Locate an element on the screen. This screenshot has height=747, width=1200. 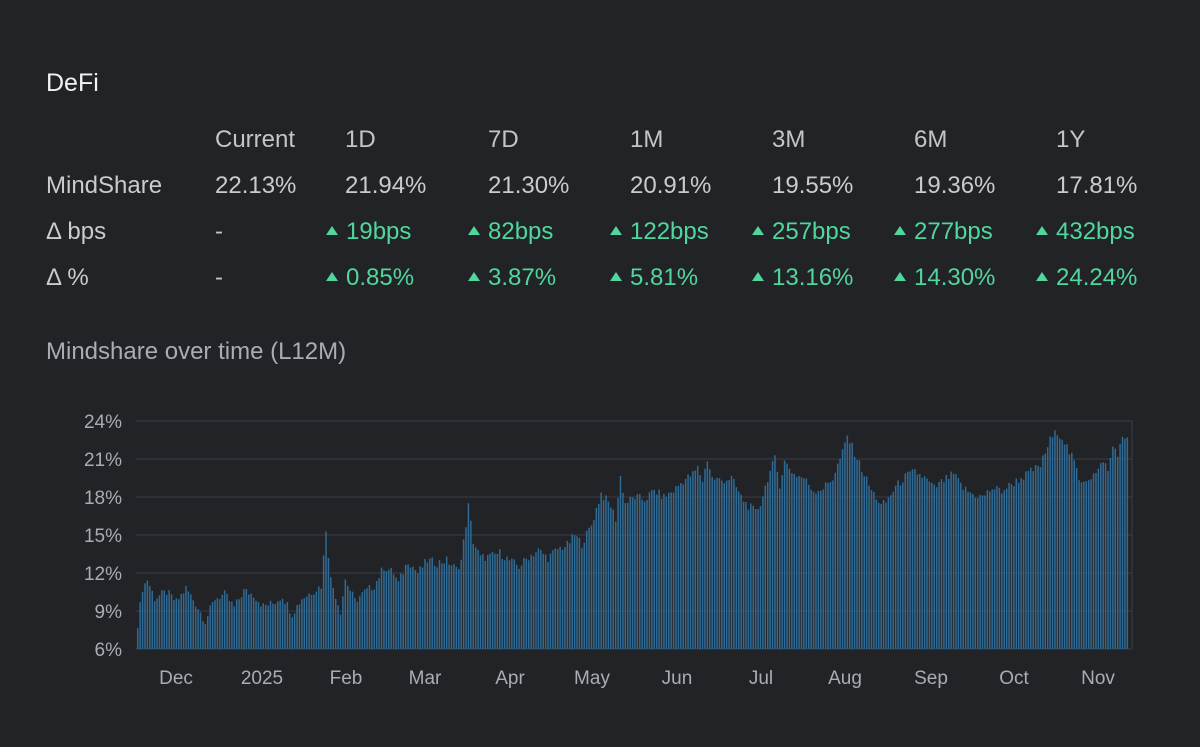
column-header-1m: 1M is located at coordinates (647, 139).